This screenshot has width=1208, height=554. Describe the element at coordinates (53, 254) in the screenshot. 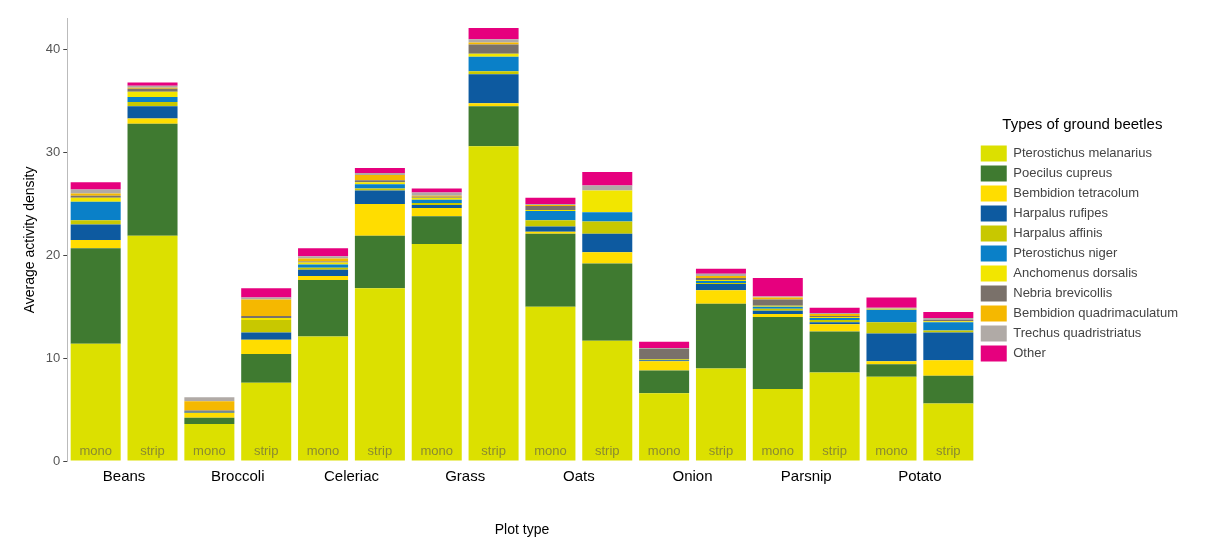

I see `y-tick-label: 20` at that location.